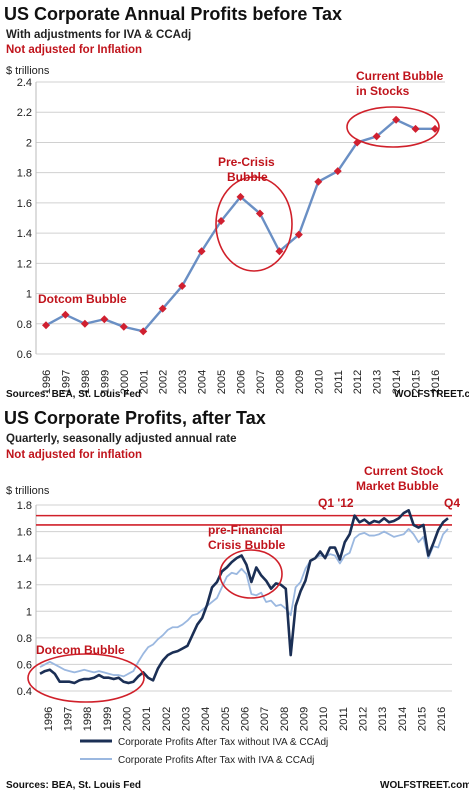 Image resolution: width=469 pixels, height=800 pixels. I want to click on chart-1-x-tick-label: 1999, so click(105, 382).